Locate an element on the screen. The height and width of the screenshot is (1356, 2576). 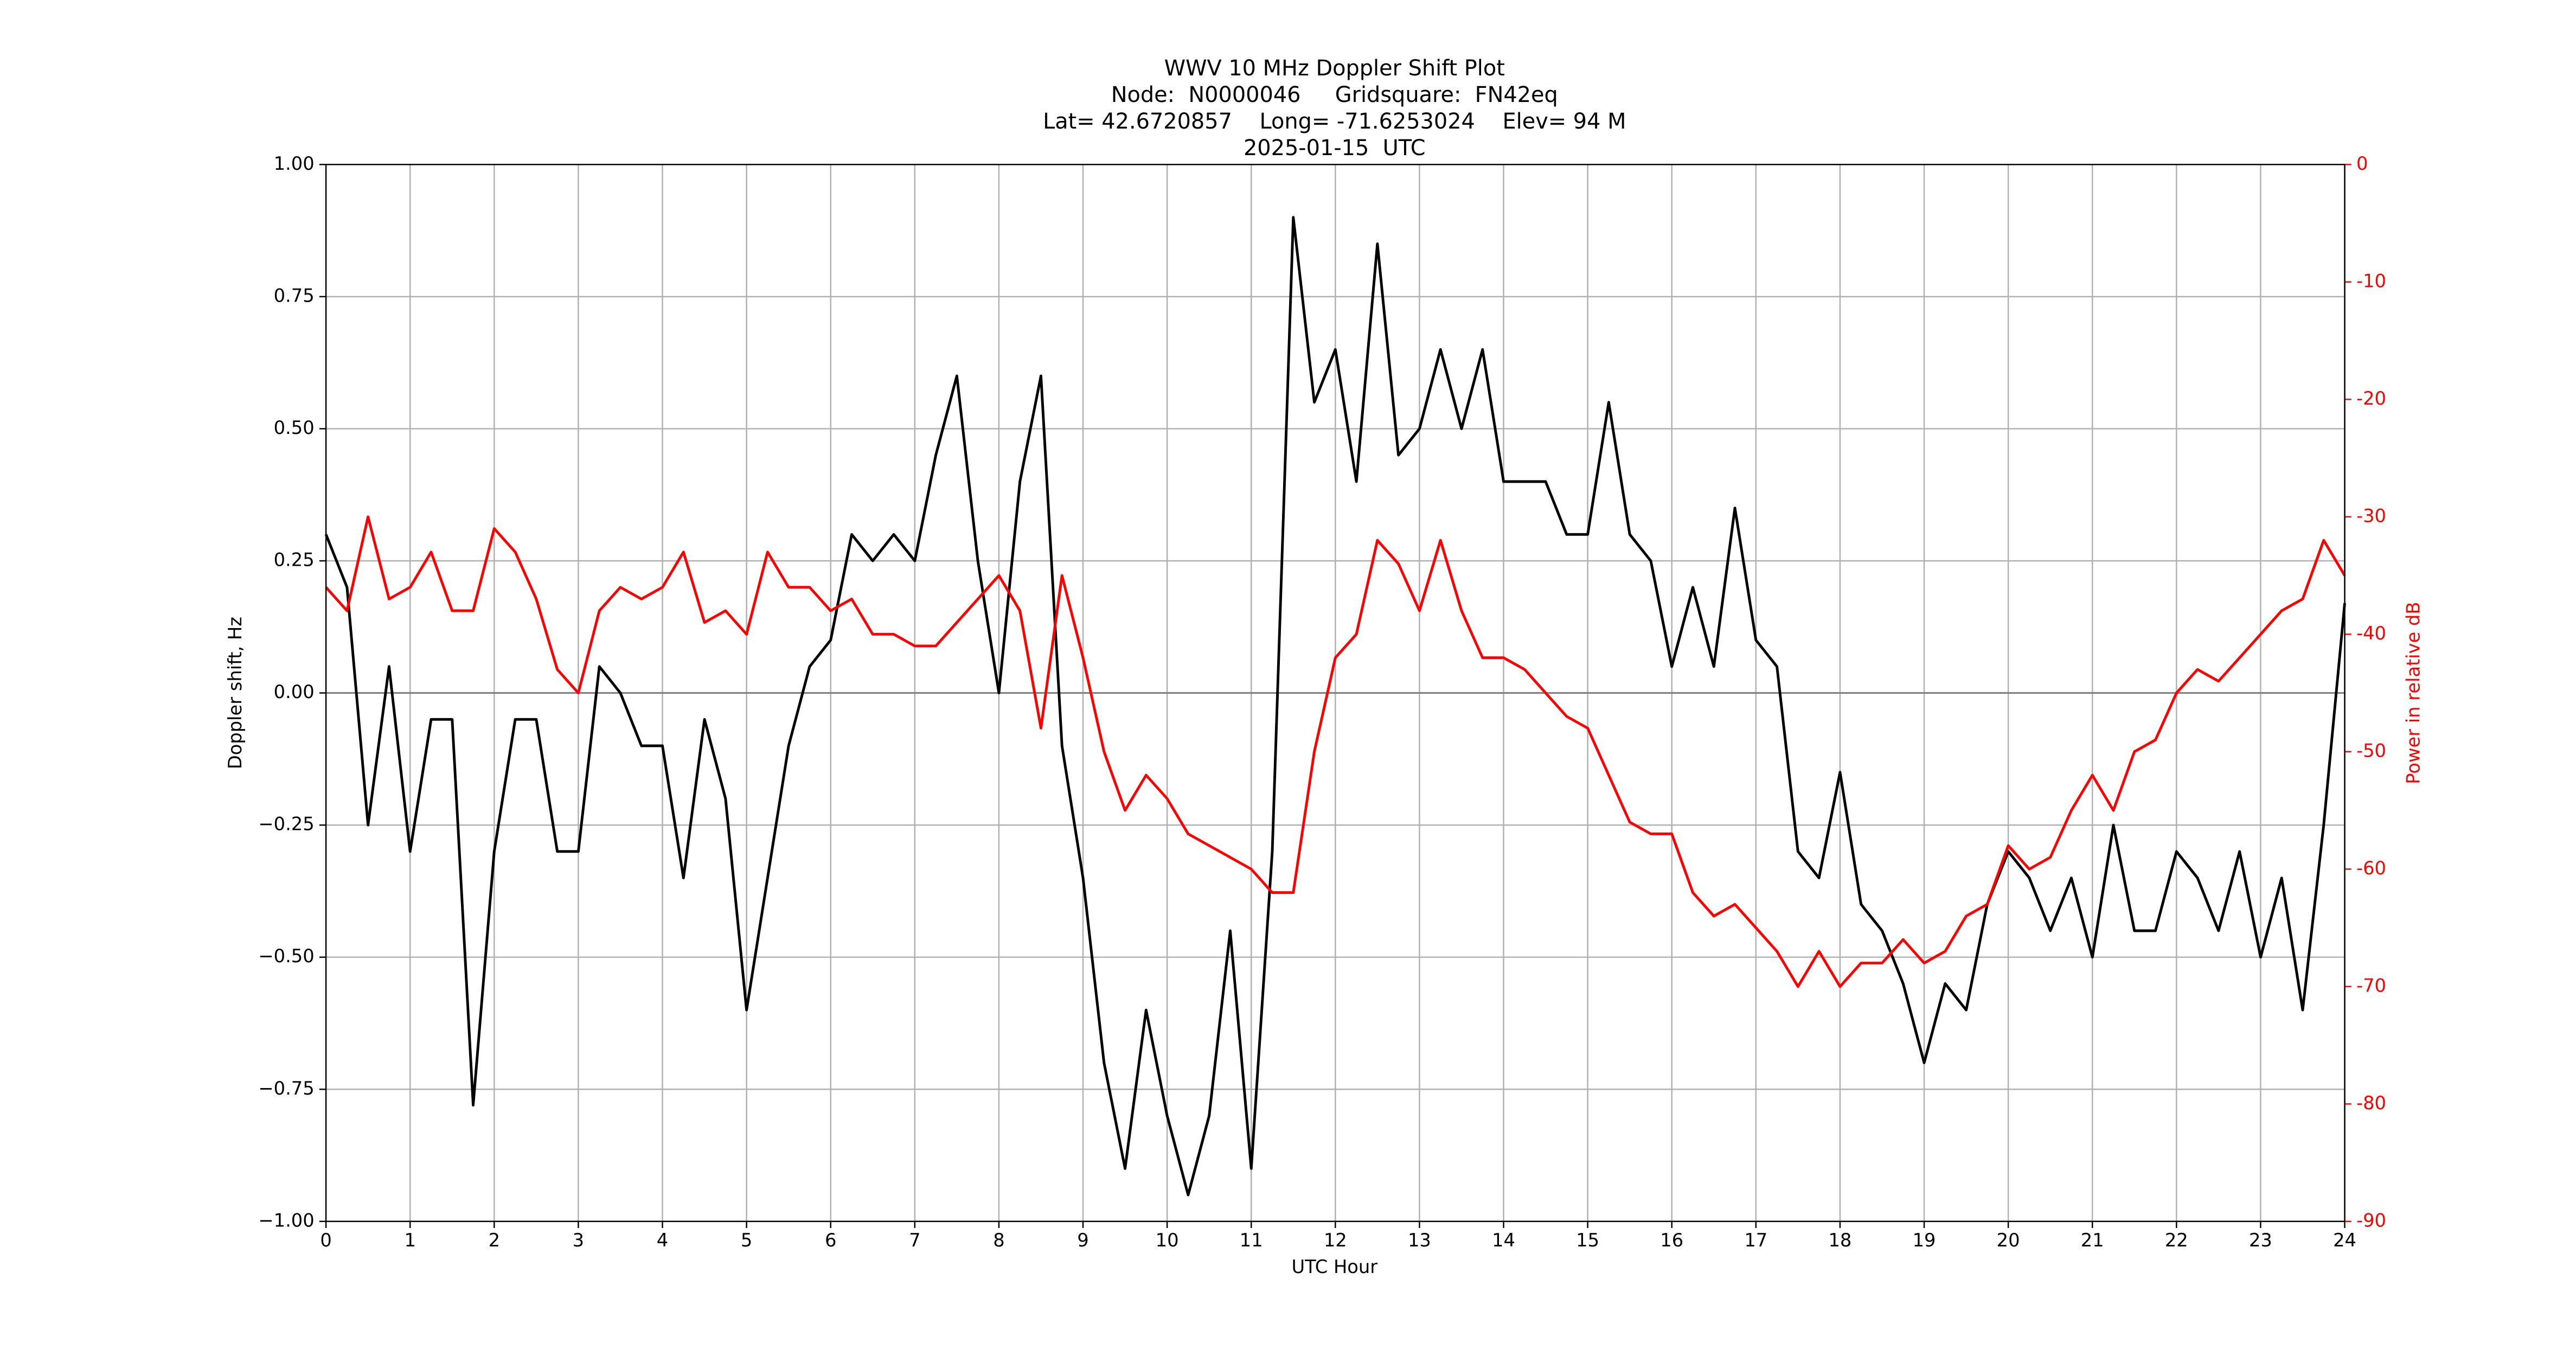
y-tick-label: 0.75 is located at coordinates (294, 295).